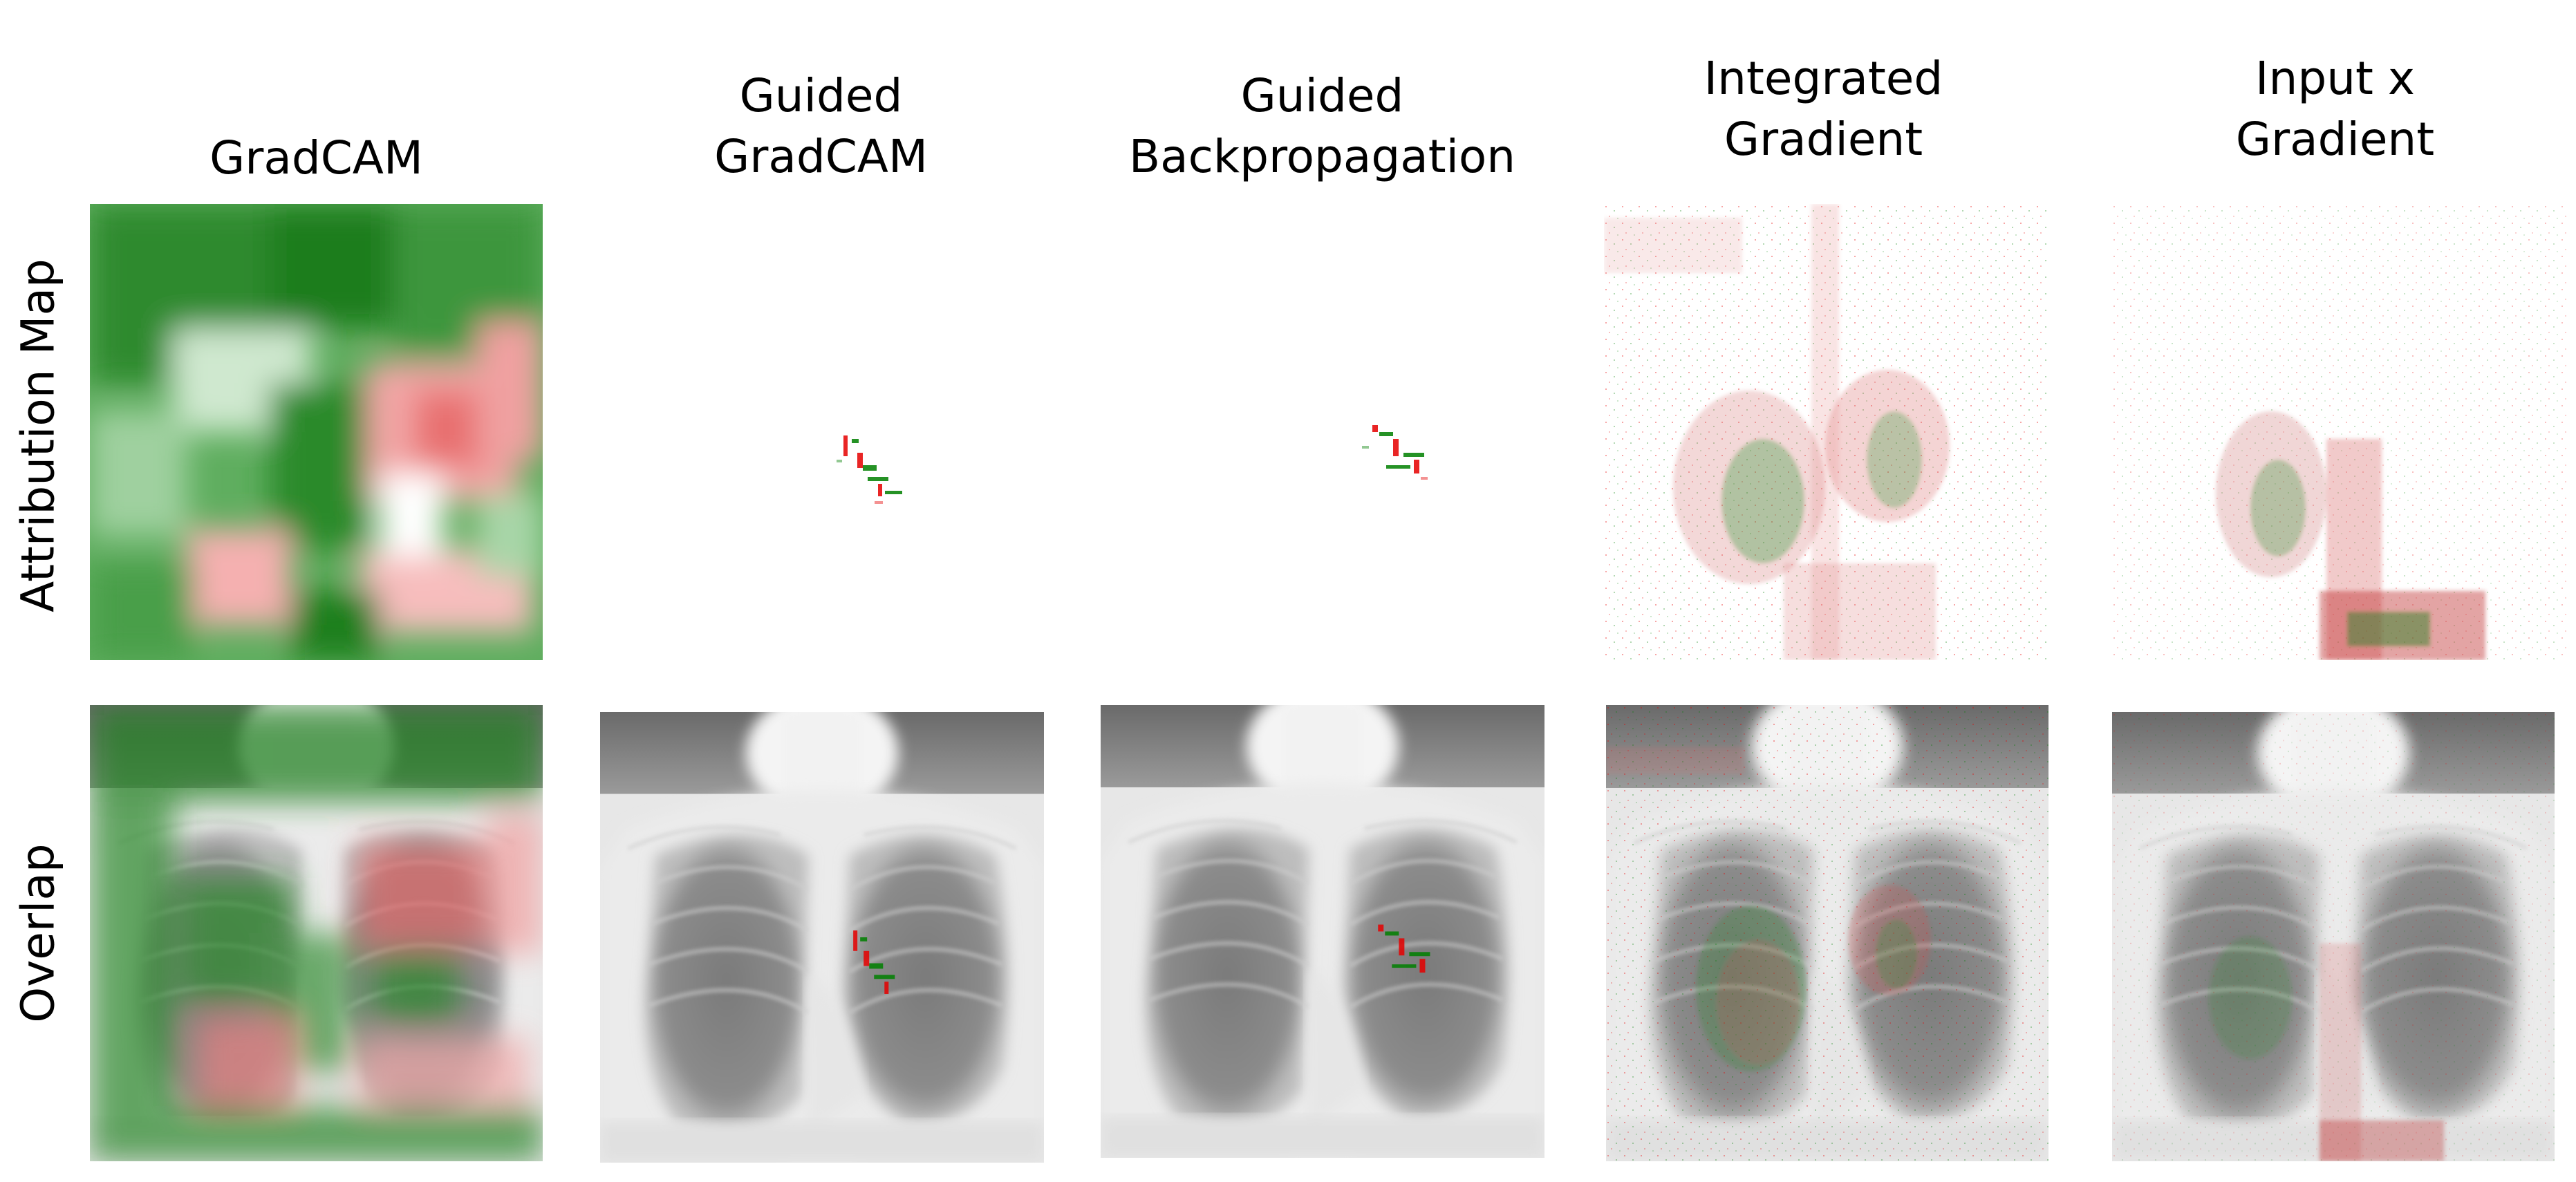 This screenshot has width=2576, height=1182. What do you see at coordinates (1322, 126) in the screenshot?
I see `column-title-guided-backpropagation: Guided Backpropagation` at bounding box center [1322, 126].